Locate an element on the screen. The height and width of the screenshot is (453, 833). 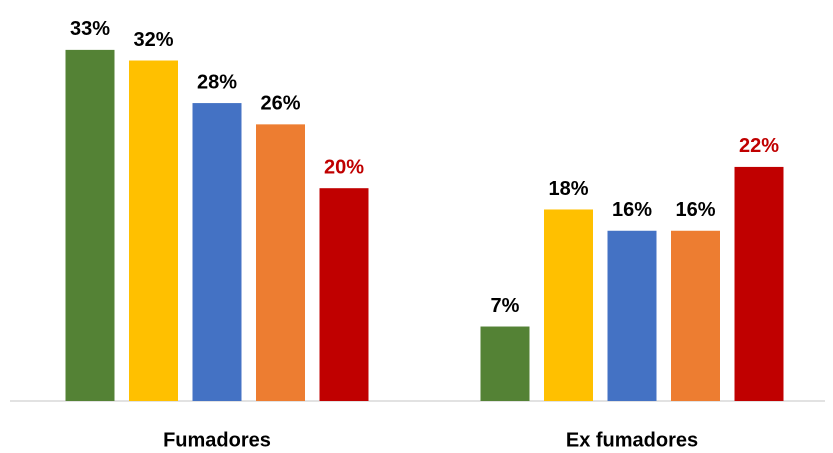
data-label: 33% is located at coordinates (90, 29).